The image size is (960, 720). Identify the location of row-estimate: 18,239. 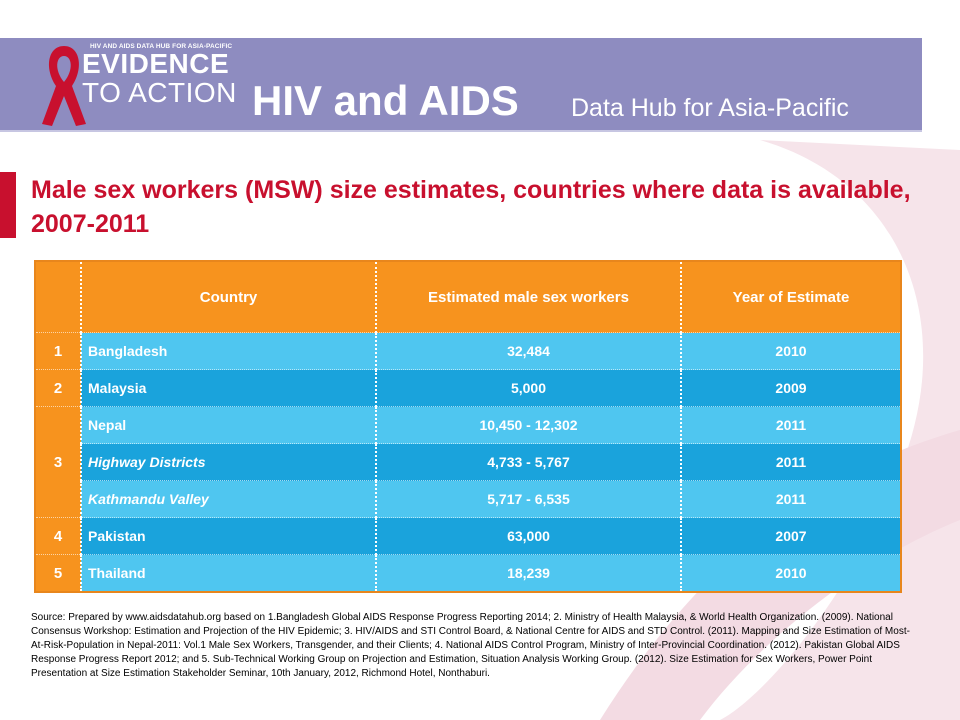
(528, 573).